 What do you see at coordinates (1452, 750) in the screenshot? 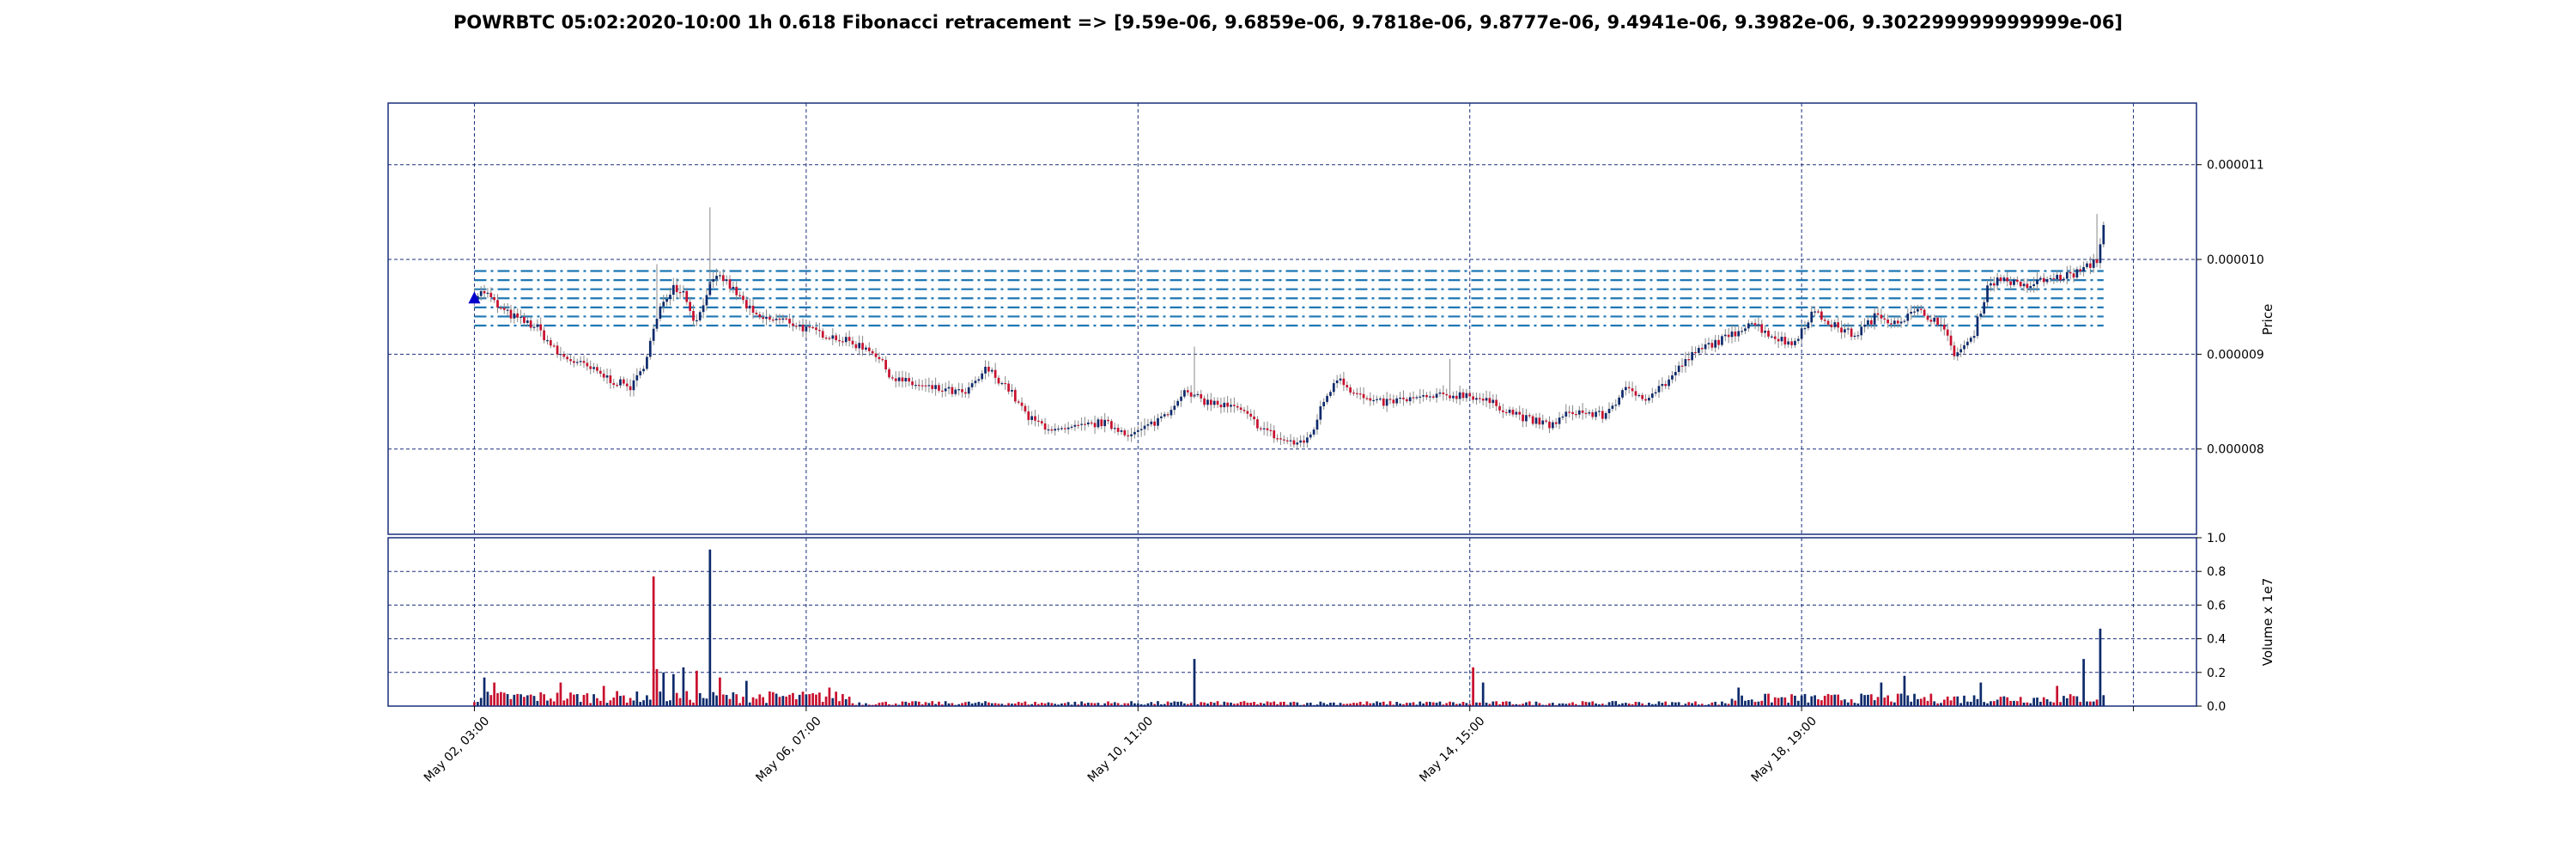
I see `x-tick-label: May 14, 15:00` at bounding box center [1452, 750].